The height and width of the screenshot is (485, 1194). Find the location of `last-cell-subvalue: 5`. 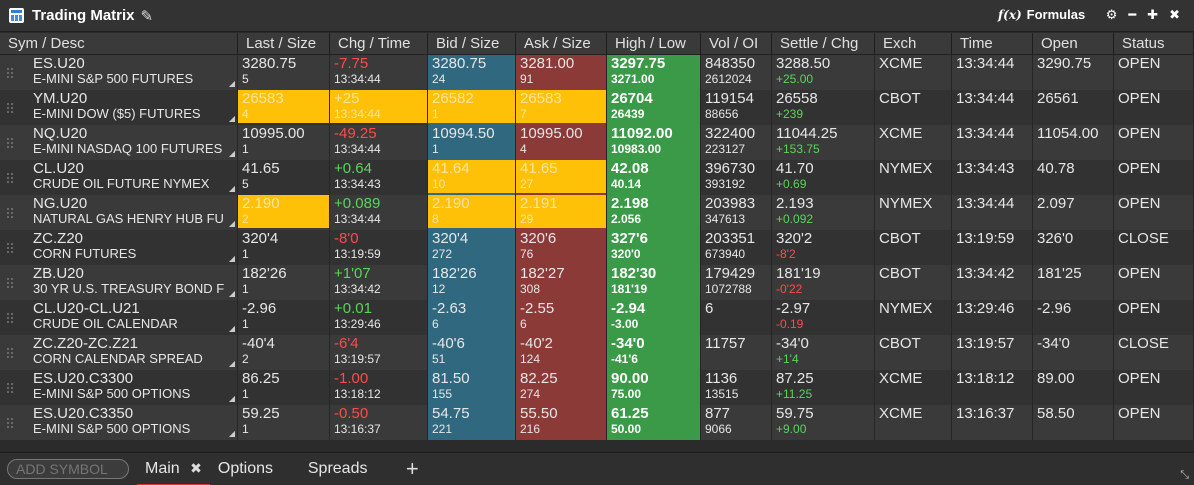

last-cell-subvalue: 5 is located at coordinates (245, 79).